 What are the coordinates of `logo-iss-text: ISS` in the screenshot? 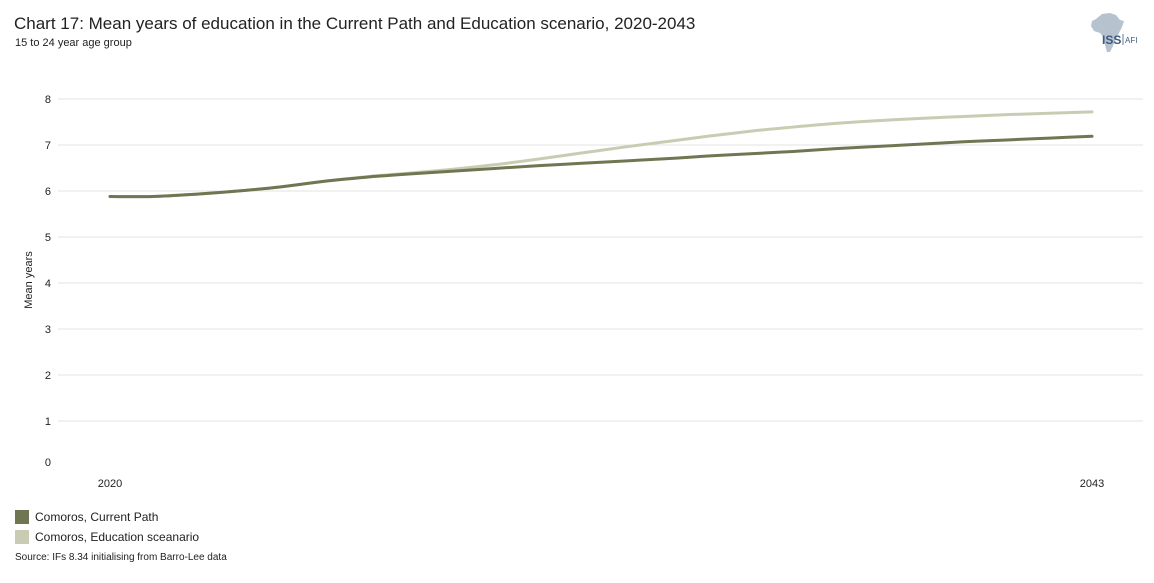 It's located at (1111, 40).